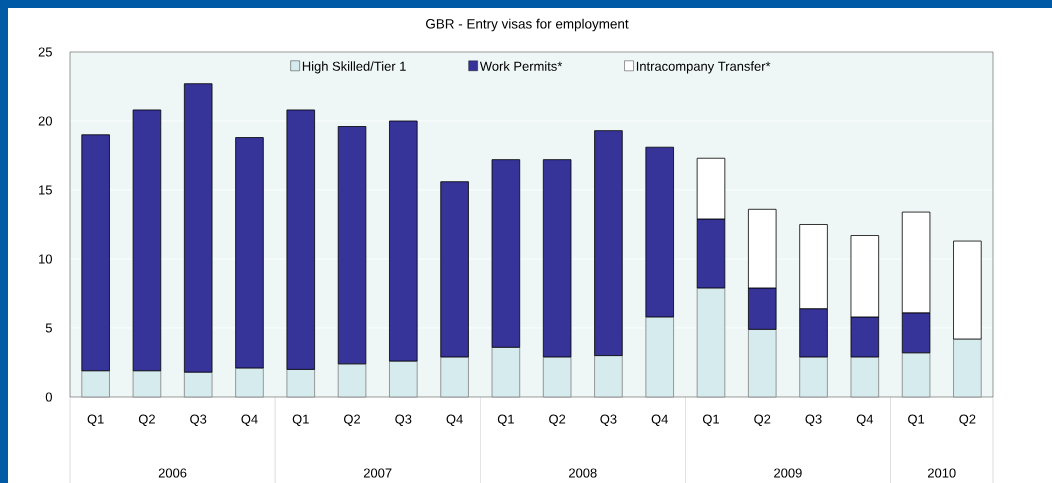 This screenshot has height=483, width=1052. Describe the element at coordinates (527, 25) in the screenshot. I see `chart-title: GBR - Entry visas for employment` at that location.